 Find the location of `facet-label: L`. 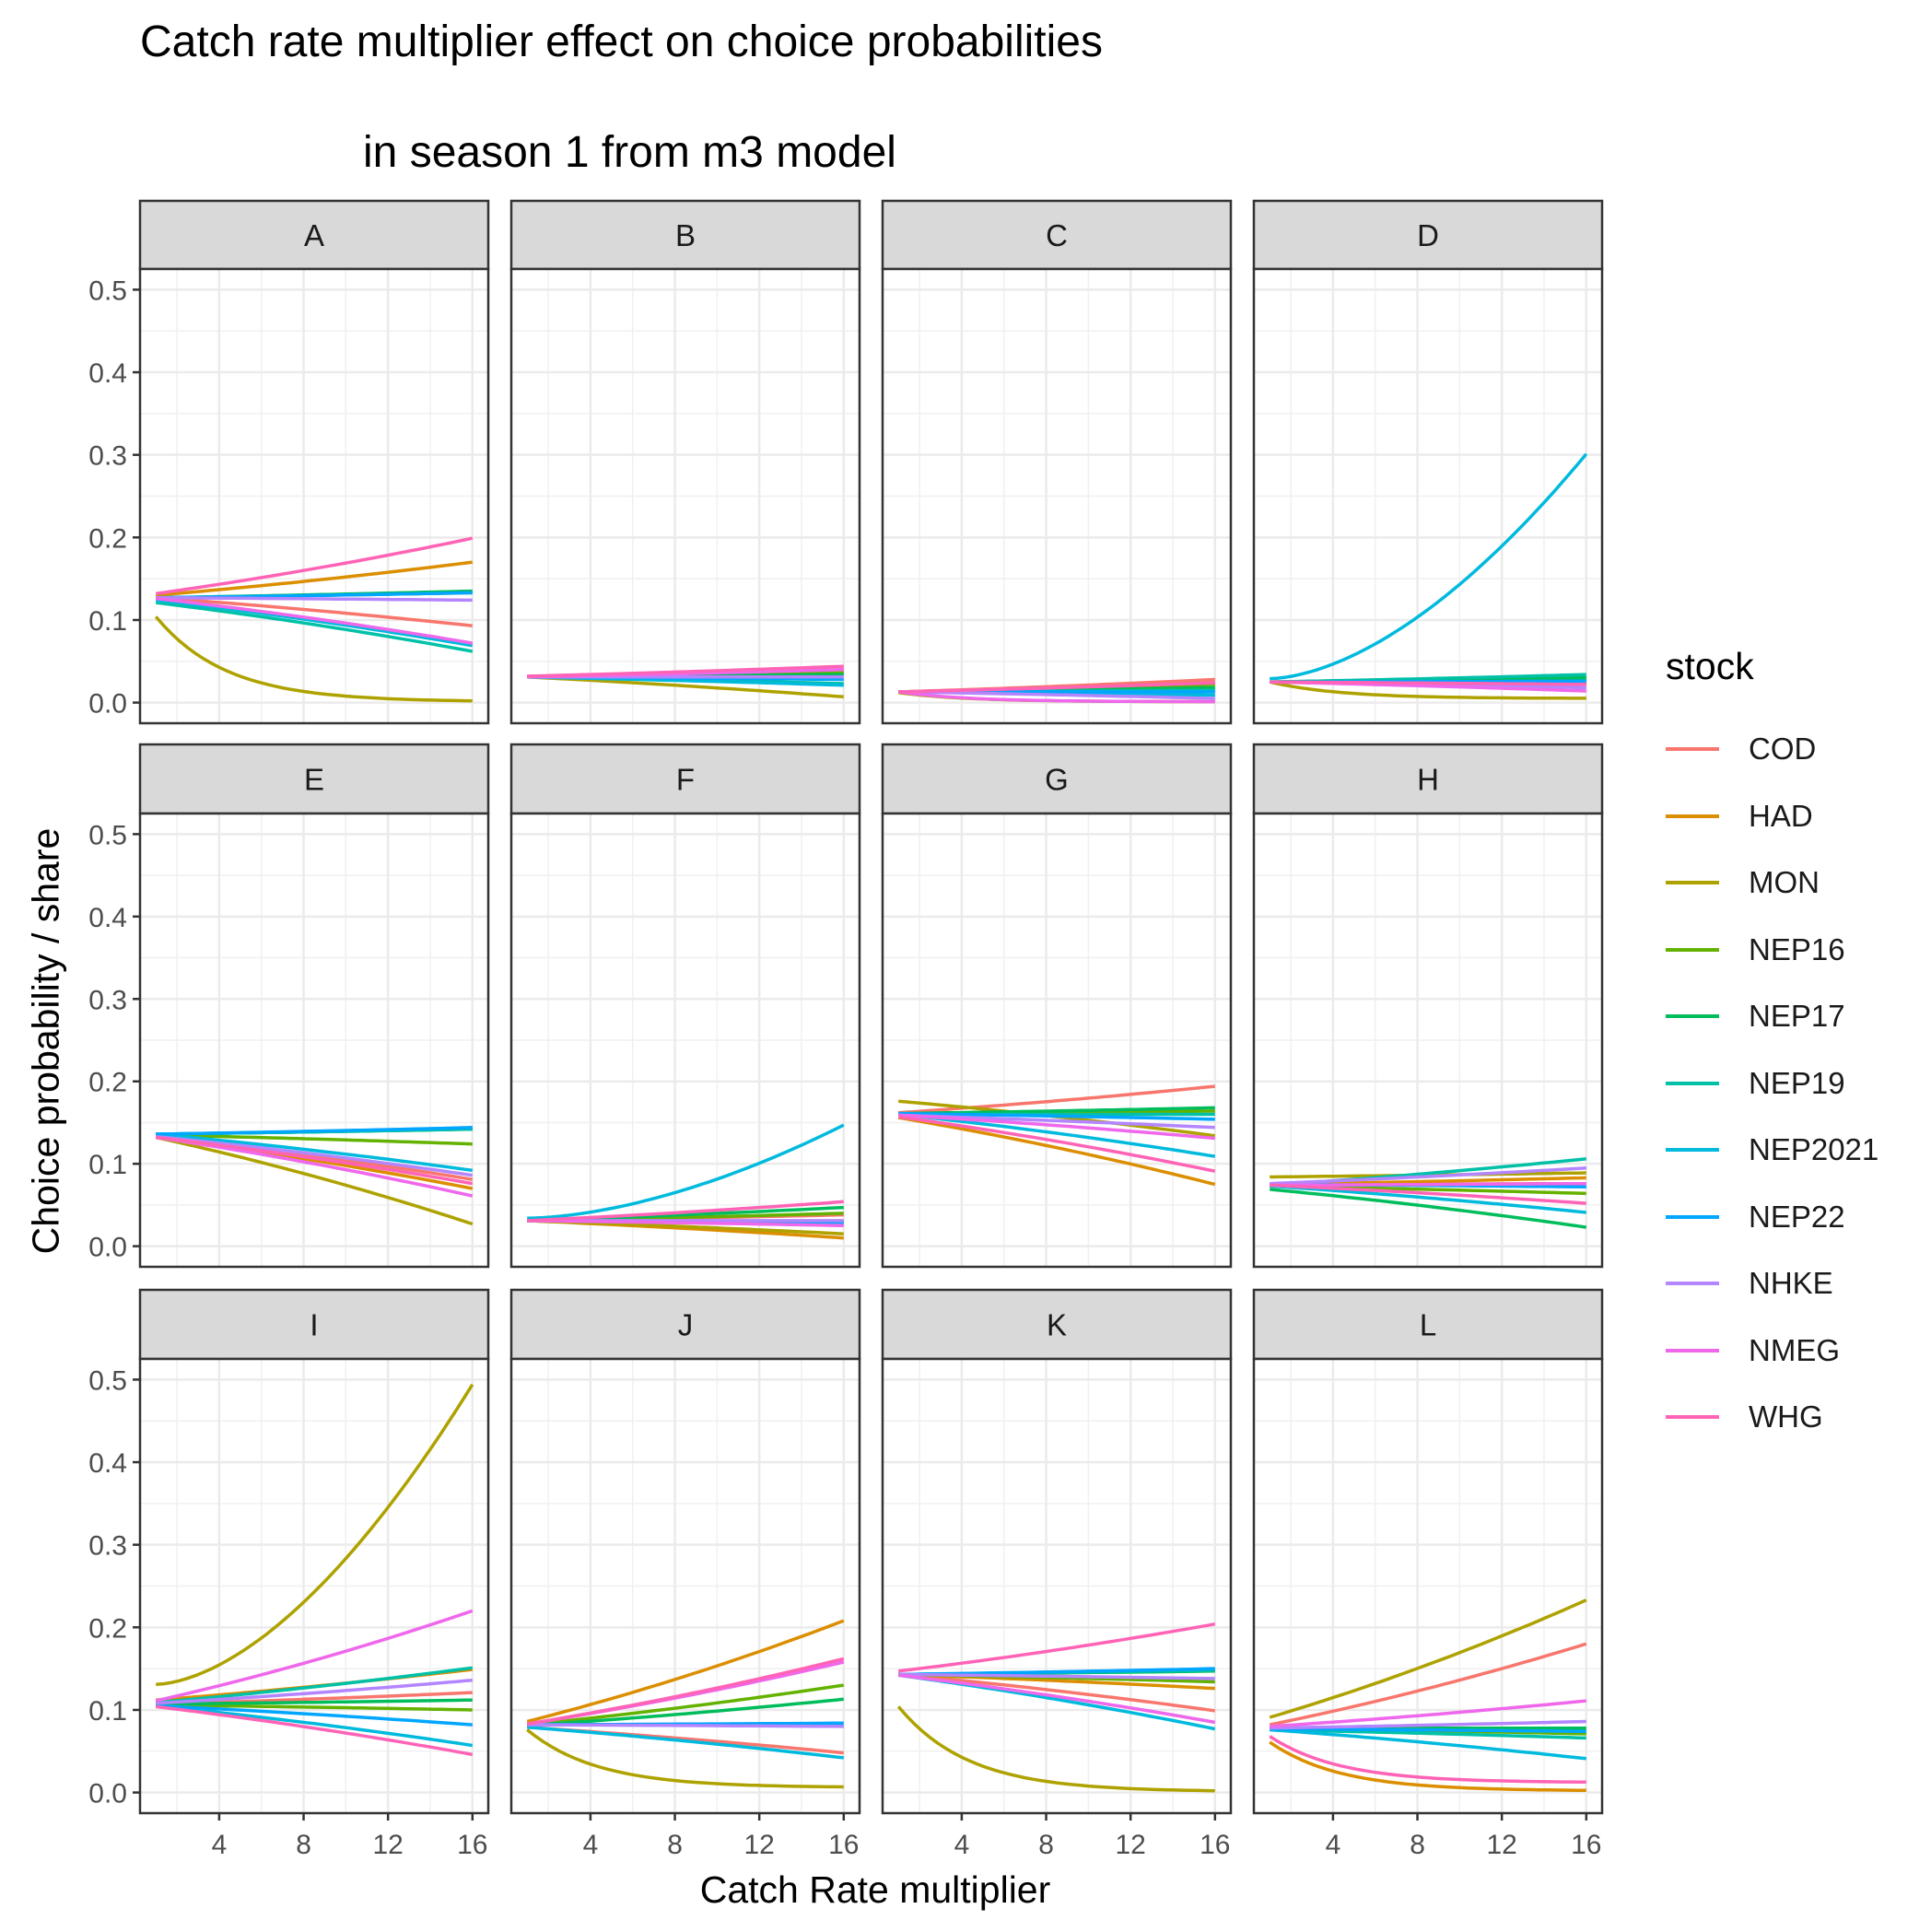

facet-label: L is located at coordinates (1428, 1325).